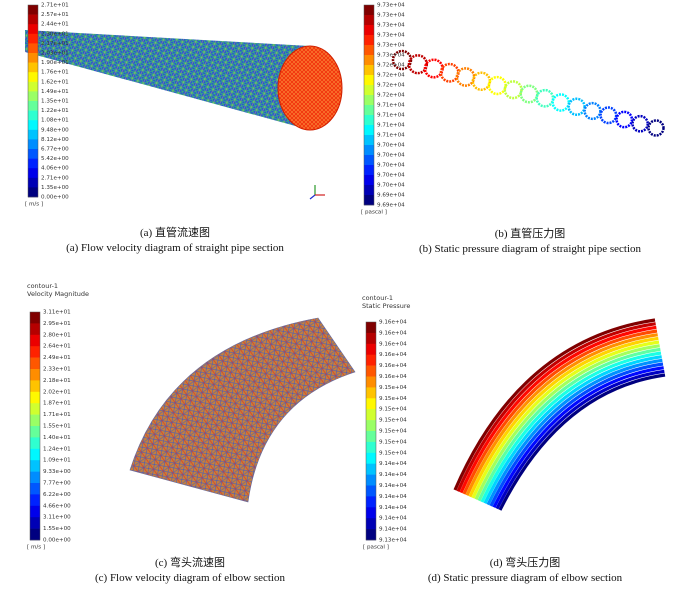  What do you see at coordinates (55, 140) in the screenshot?
I see `colorbar-label: 8.12e+00` at bounding box center [55, 140].